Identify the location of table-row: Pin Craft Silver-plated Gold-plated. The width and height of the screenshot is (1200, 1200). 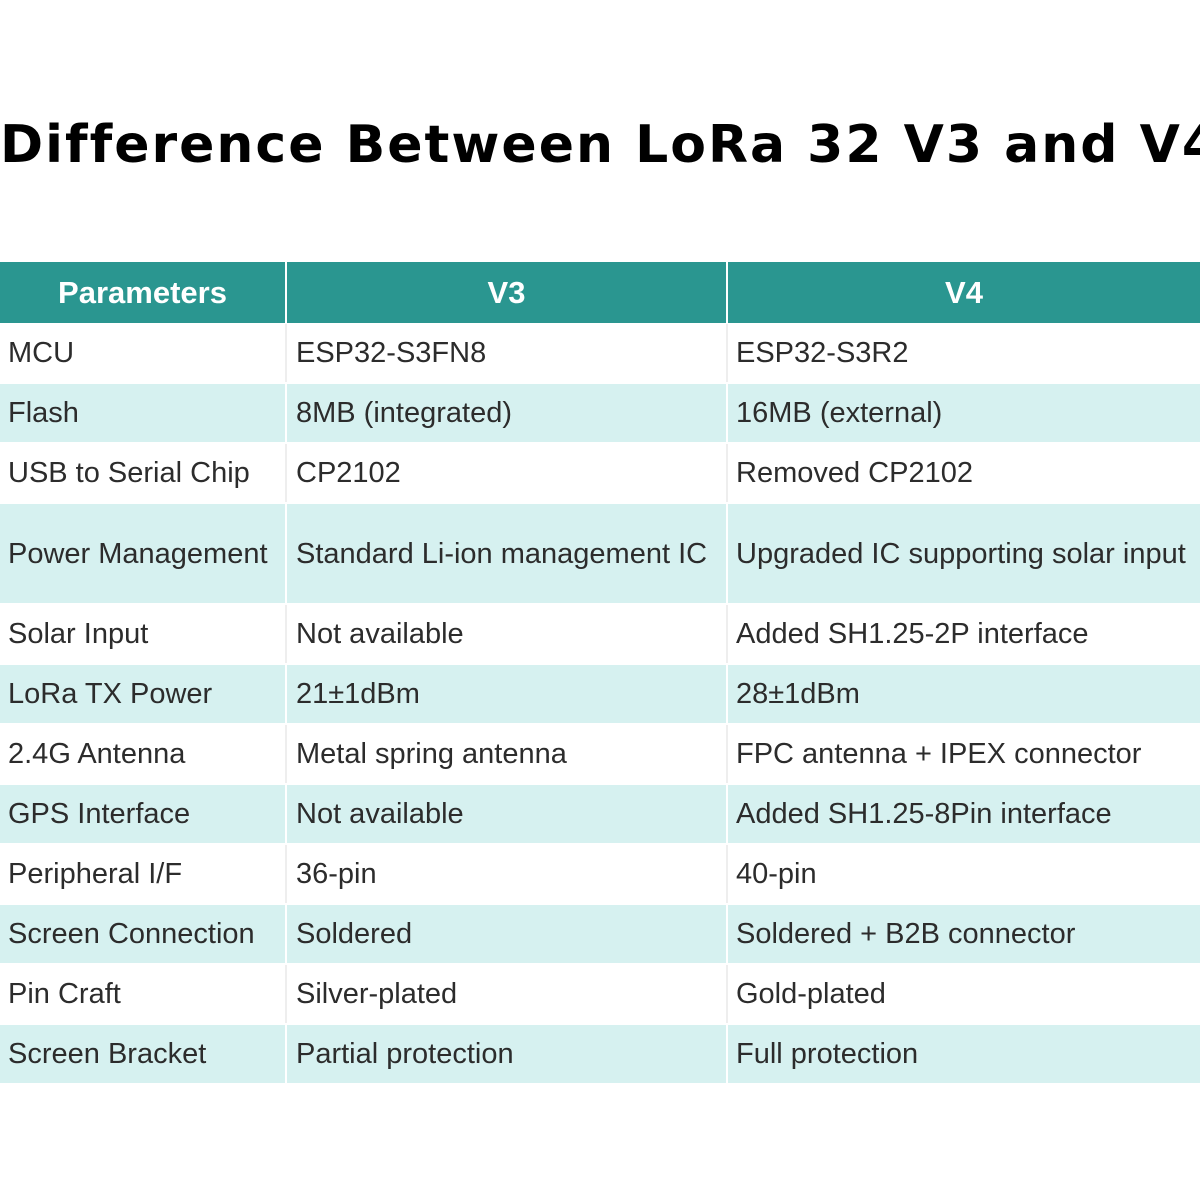
(600, 994).